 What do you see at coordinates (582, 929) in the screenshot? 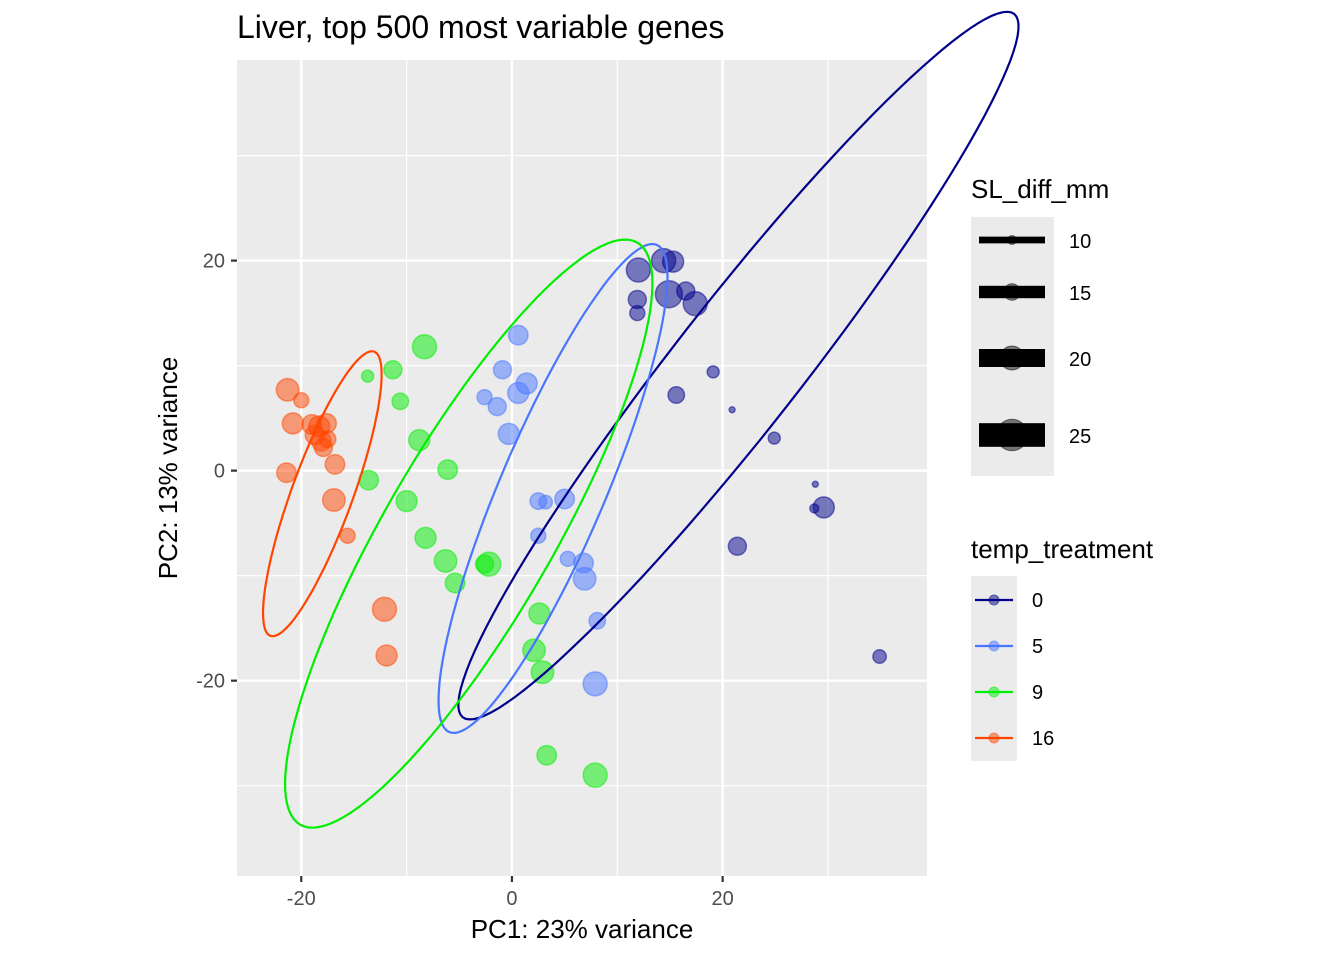
I see `x-axis-title: PC1: 23% variance` at bounding box center [582, 929].